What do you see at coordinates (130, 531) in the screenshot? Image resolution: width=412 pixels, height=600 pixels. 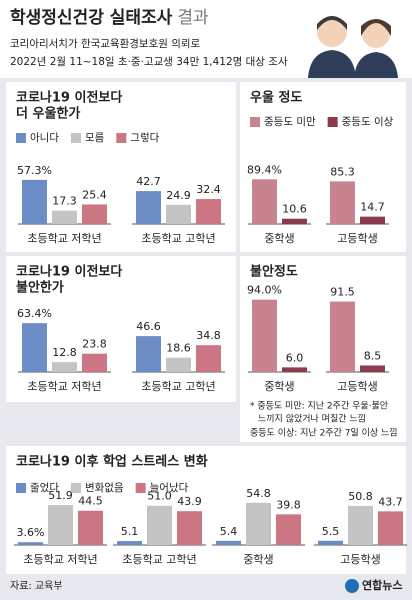 I see `value-label: 5.1` at bounding box center [130, 531].